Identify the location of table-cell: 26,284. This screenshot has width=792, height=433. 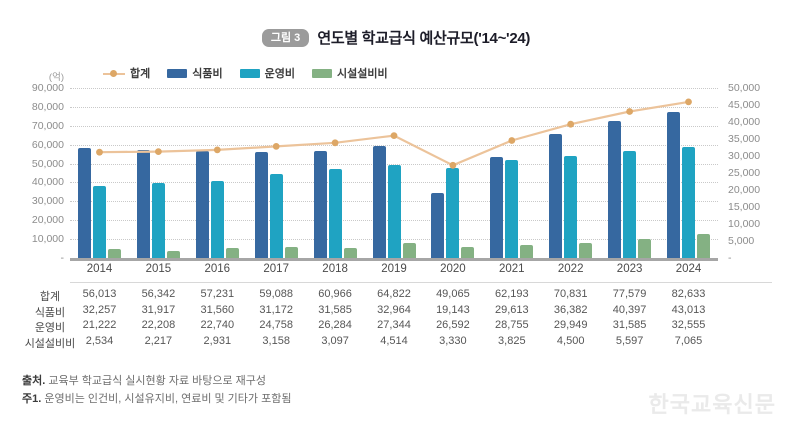
(335, 325).